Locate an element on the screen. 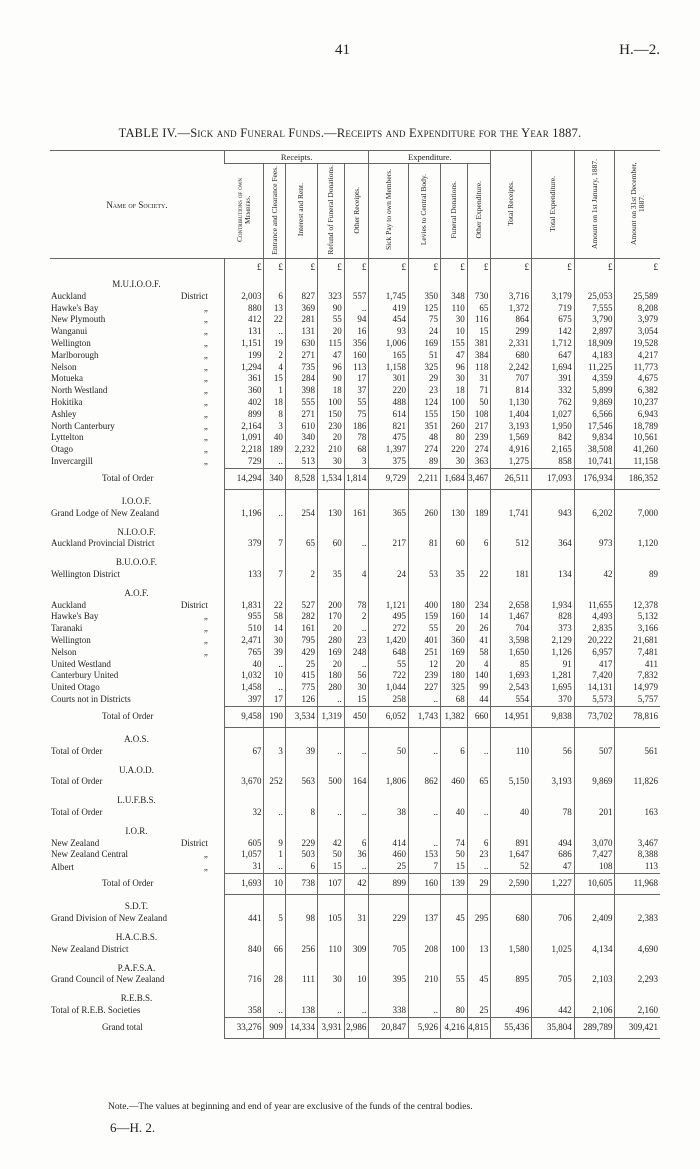  value-cell: 496 is located at coordinates (511, 1011).